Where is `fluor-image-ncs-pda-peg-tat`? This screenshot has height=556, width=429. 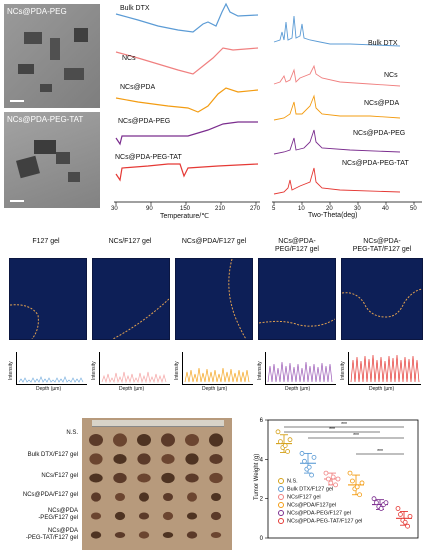 fluor-image-ncs-pda-peg-tat is located at coordinates (382, 299).